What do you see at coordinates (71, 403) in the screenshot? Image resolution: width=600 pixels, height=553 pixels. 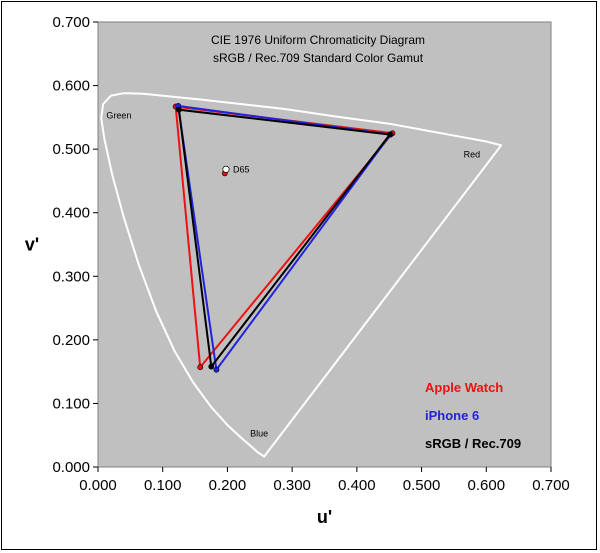 I see `y-tick-label: 0.100` at bounding box center [71, 403].